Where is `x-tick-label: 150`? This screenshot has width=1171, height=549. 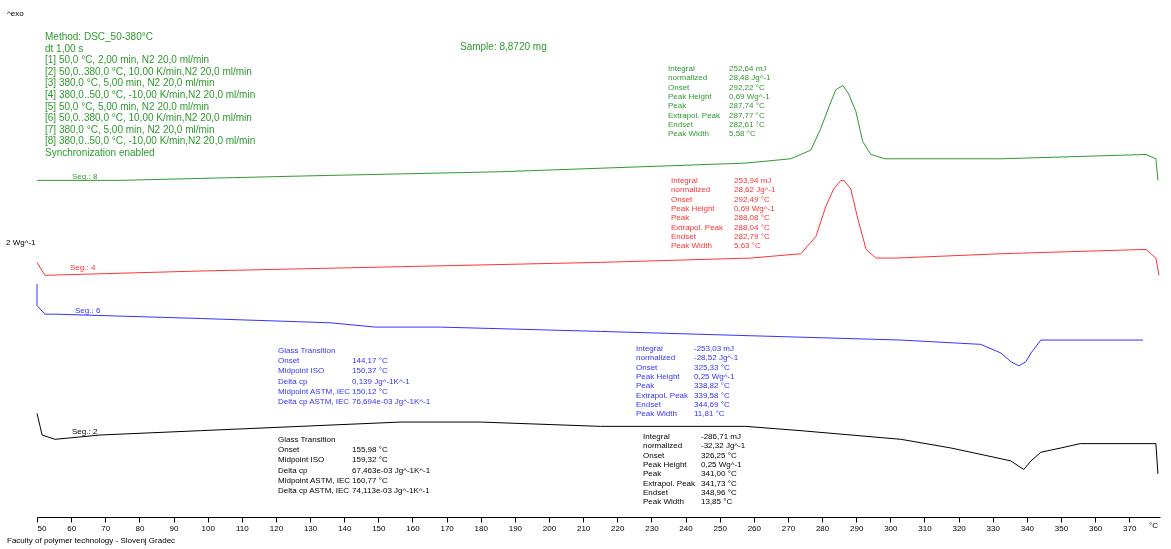 x-tick-label: 150 is located at coordinates (379, 528).